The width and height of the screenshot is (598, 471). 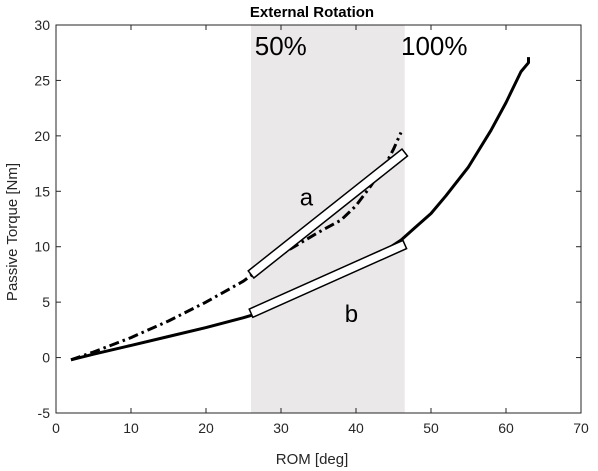 What do you see at coordinates (42, 80) in the screenshot?
I see `y-tick-label: 25` at bounding box center [42, 80].